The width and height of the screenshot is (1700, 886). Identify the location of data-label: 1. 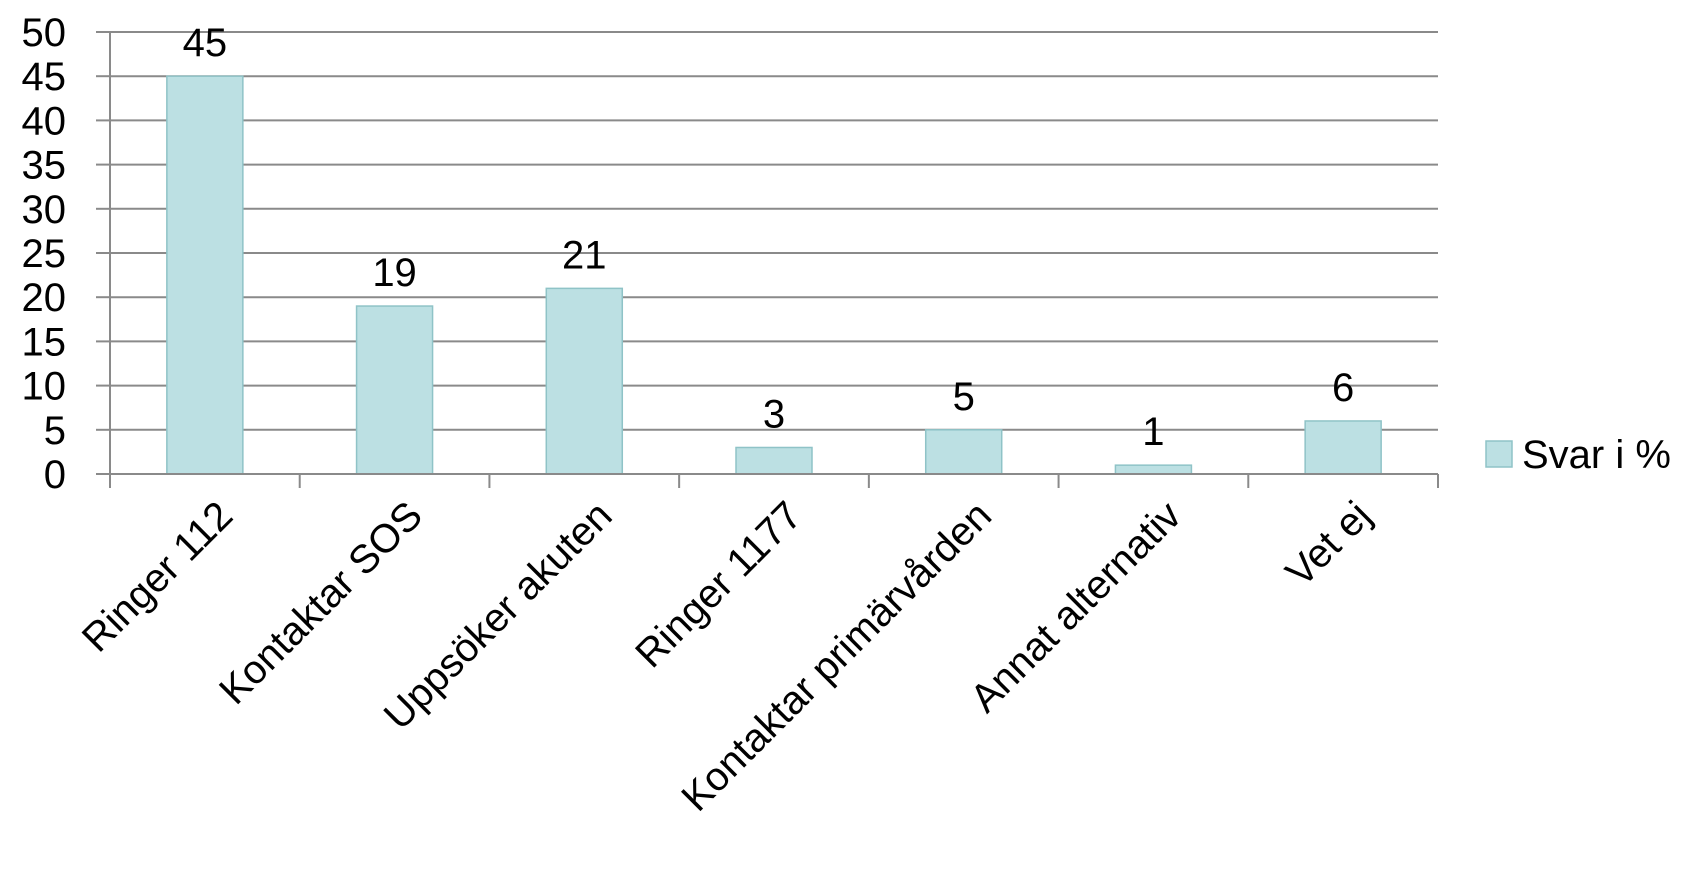
(1153, 432).